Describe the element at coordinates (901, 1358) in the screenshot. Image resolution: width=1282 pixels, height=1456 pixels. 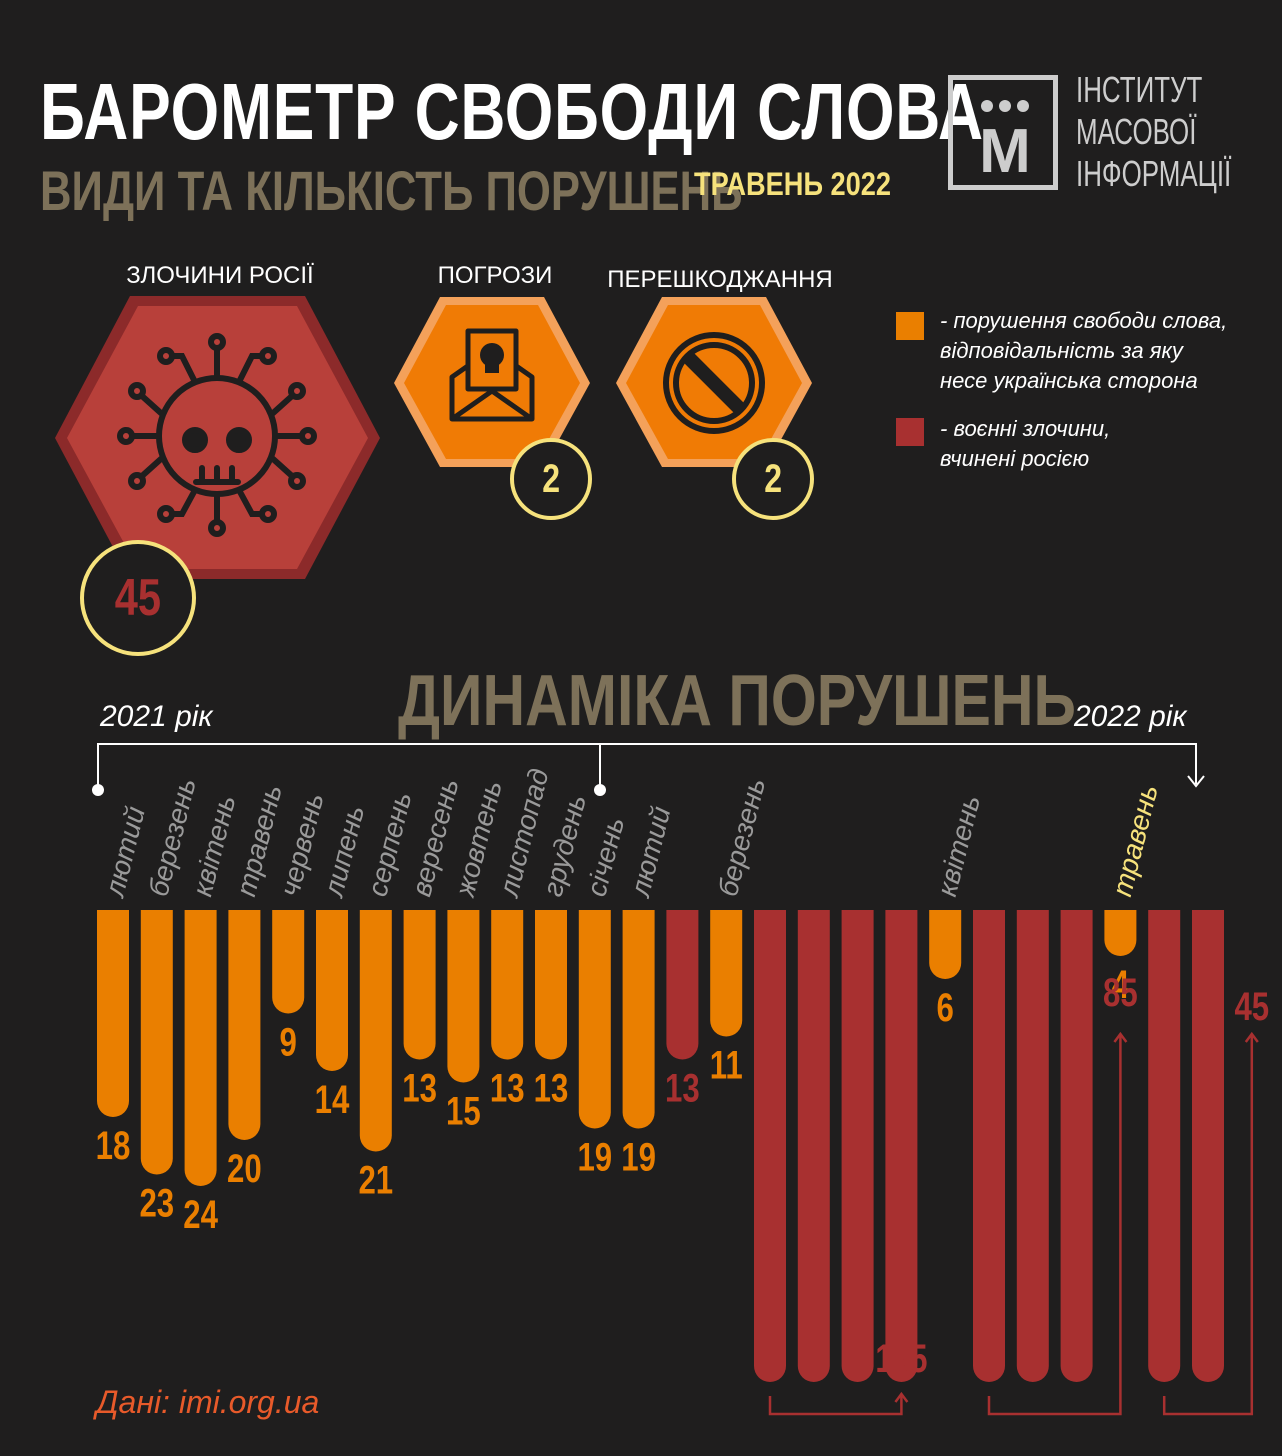
I see `group-total-label: 155` at that location.